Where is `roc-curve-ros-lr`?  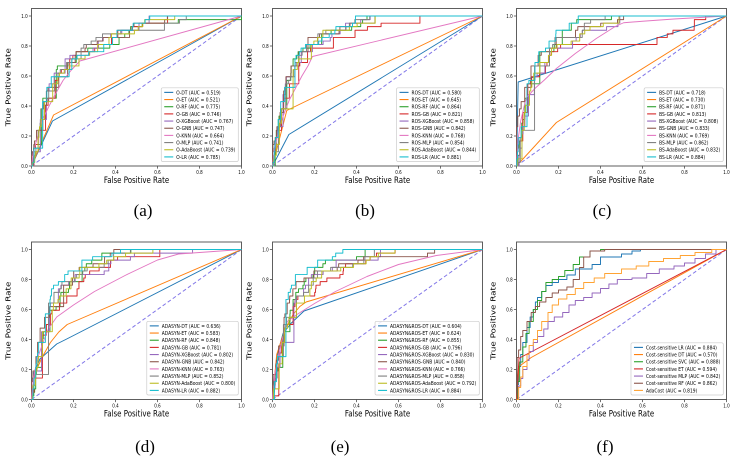
roc-curve-ros-lr is located at coordinates (377, 91).